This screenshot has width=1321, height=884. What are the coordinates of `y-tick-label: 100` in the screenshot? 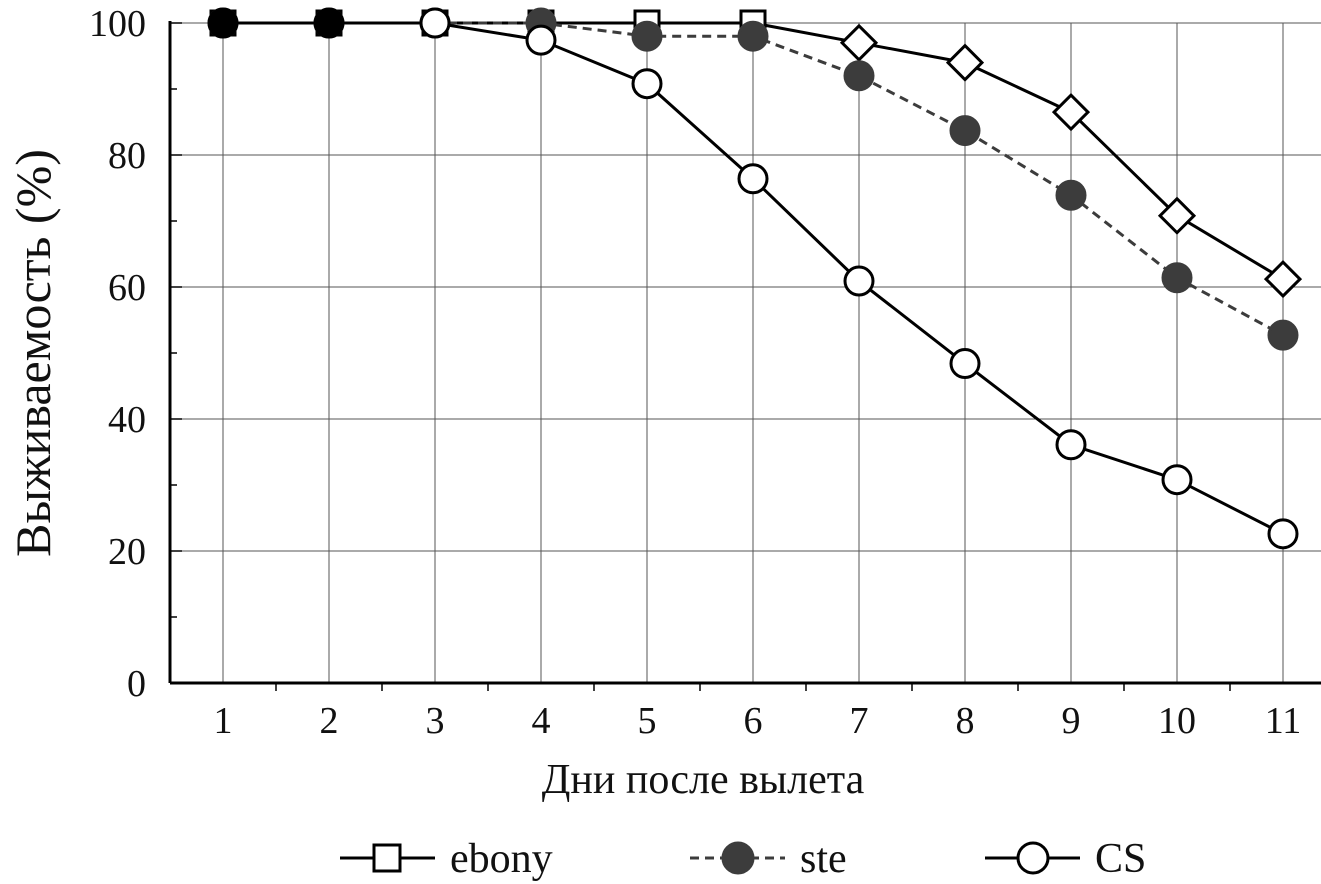 It's located at (117, 24).